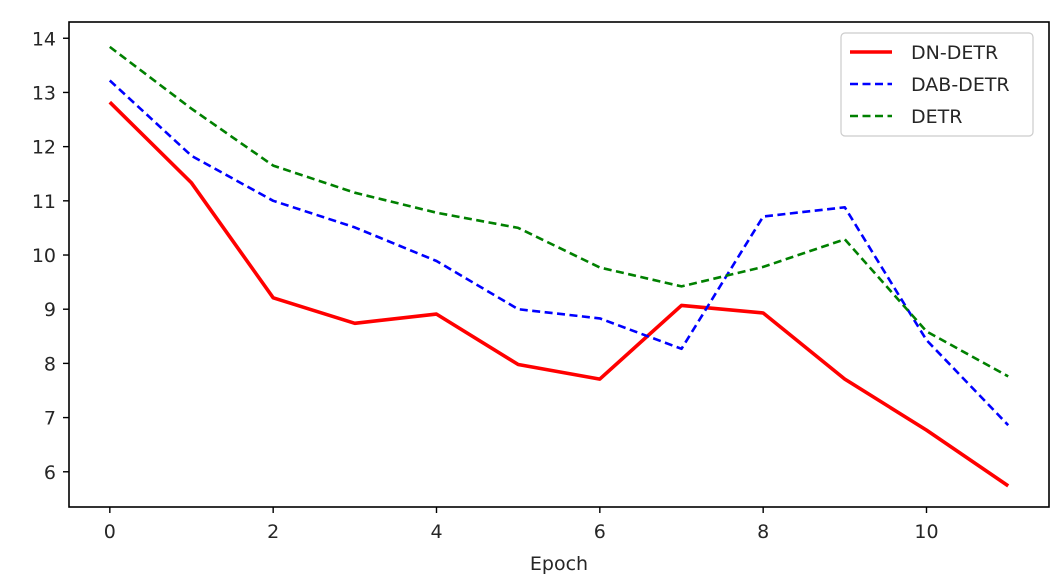  What do you see at coordinates (50, 364) in the screenshot?
I see `y-tick-label: 8` at bounding box center [50, 364].